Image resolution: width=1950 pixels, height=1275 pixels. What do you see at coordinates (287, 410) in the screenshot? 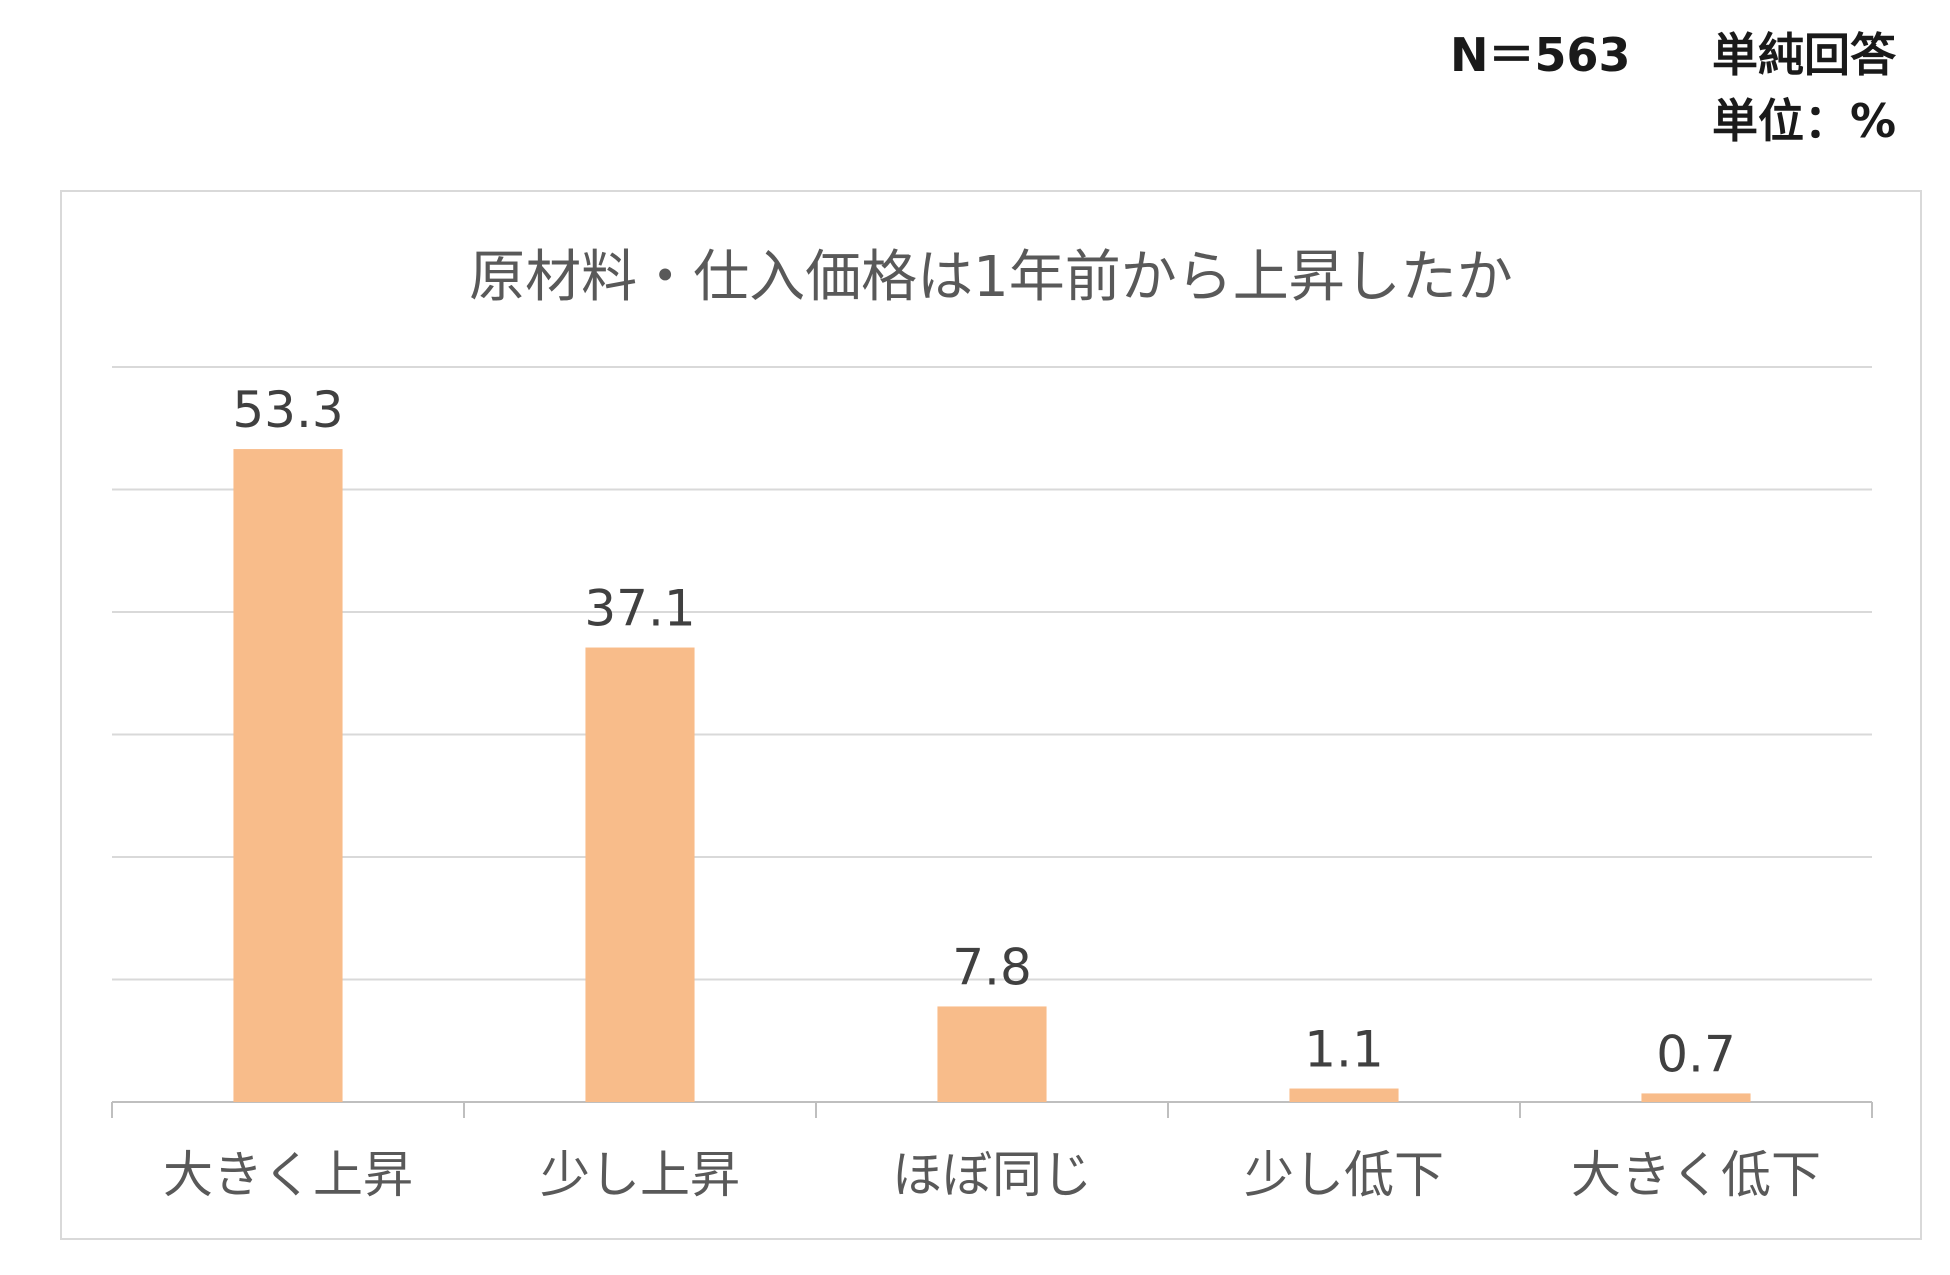
I see `data-label-1: 53.3` at bounding box center [287, 410].